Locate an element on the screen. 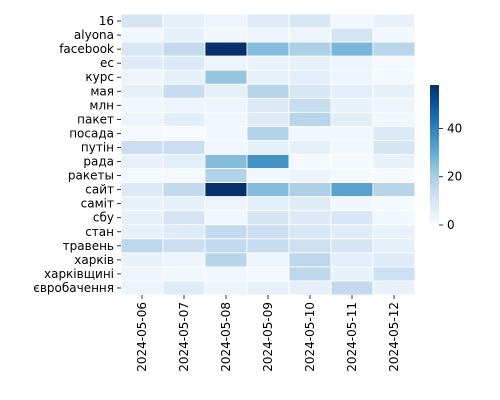 The image size is (500, 400). colorbar-gradient is located at coordinates (434, 155).